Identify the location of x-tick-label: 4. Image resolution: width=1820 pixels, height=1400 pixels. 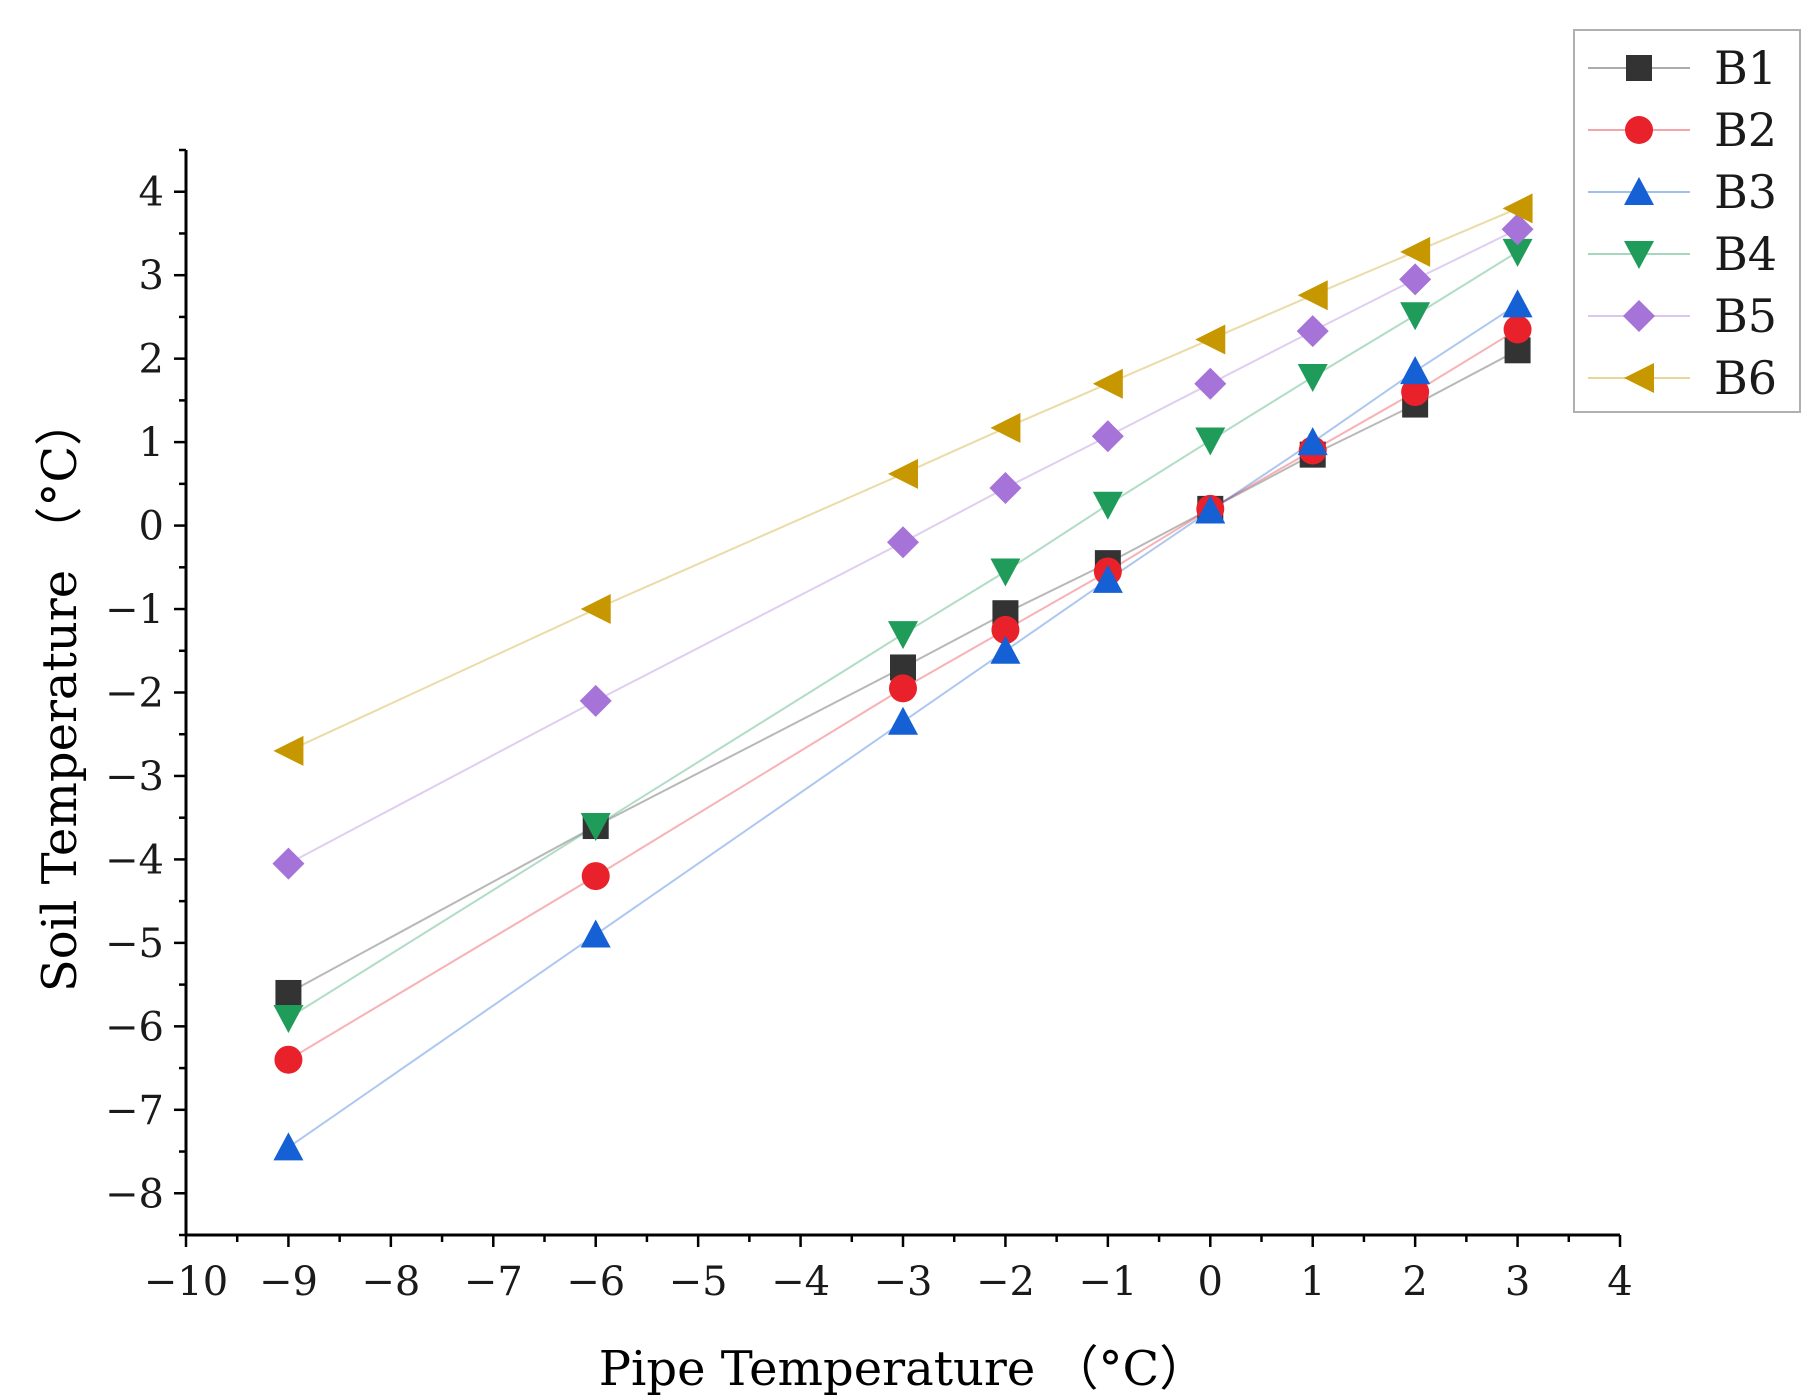
(1619, 1282).